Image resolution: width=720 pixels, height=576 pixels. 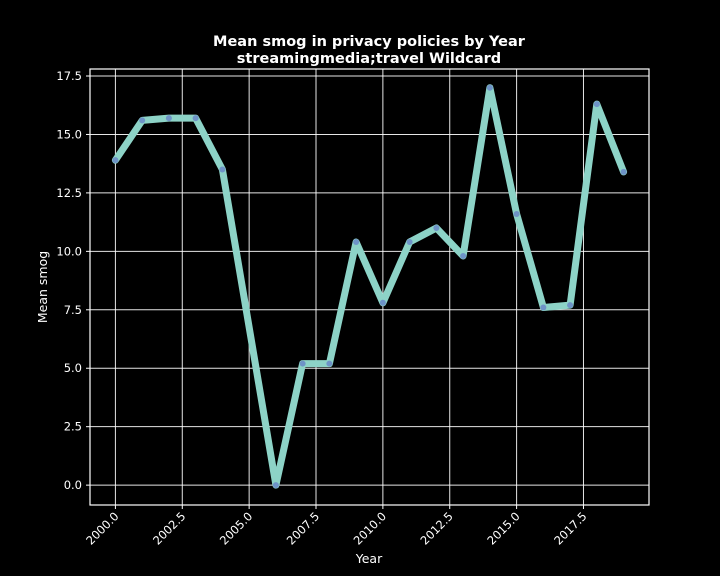 What do you see at coordinates (73, 485) in the screenshot?
I see `y-tick-label: 0.0` at bounding box center [73, 485].